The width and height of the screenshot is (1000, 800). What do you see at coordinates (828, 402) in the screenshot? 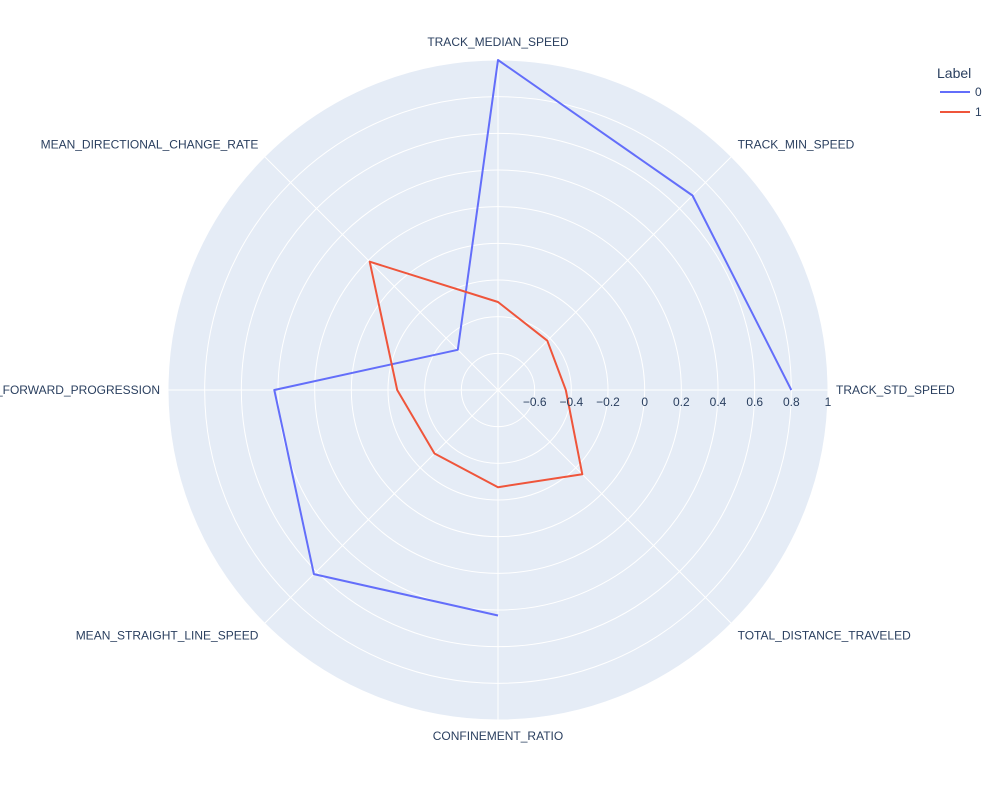
I see `radial-tick-label-8: 1` at bounding box center [828, 402].